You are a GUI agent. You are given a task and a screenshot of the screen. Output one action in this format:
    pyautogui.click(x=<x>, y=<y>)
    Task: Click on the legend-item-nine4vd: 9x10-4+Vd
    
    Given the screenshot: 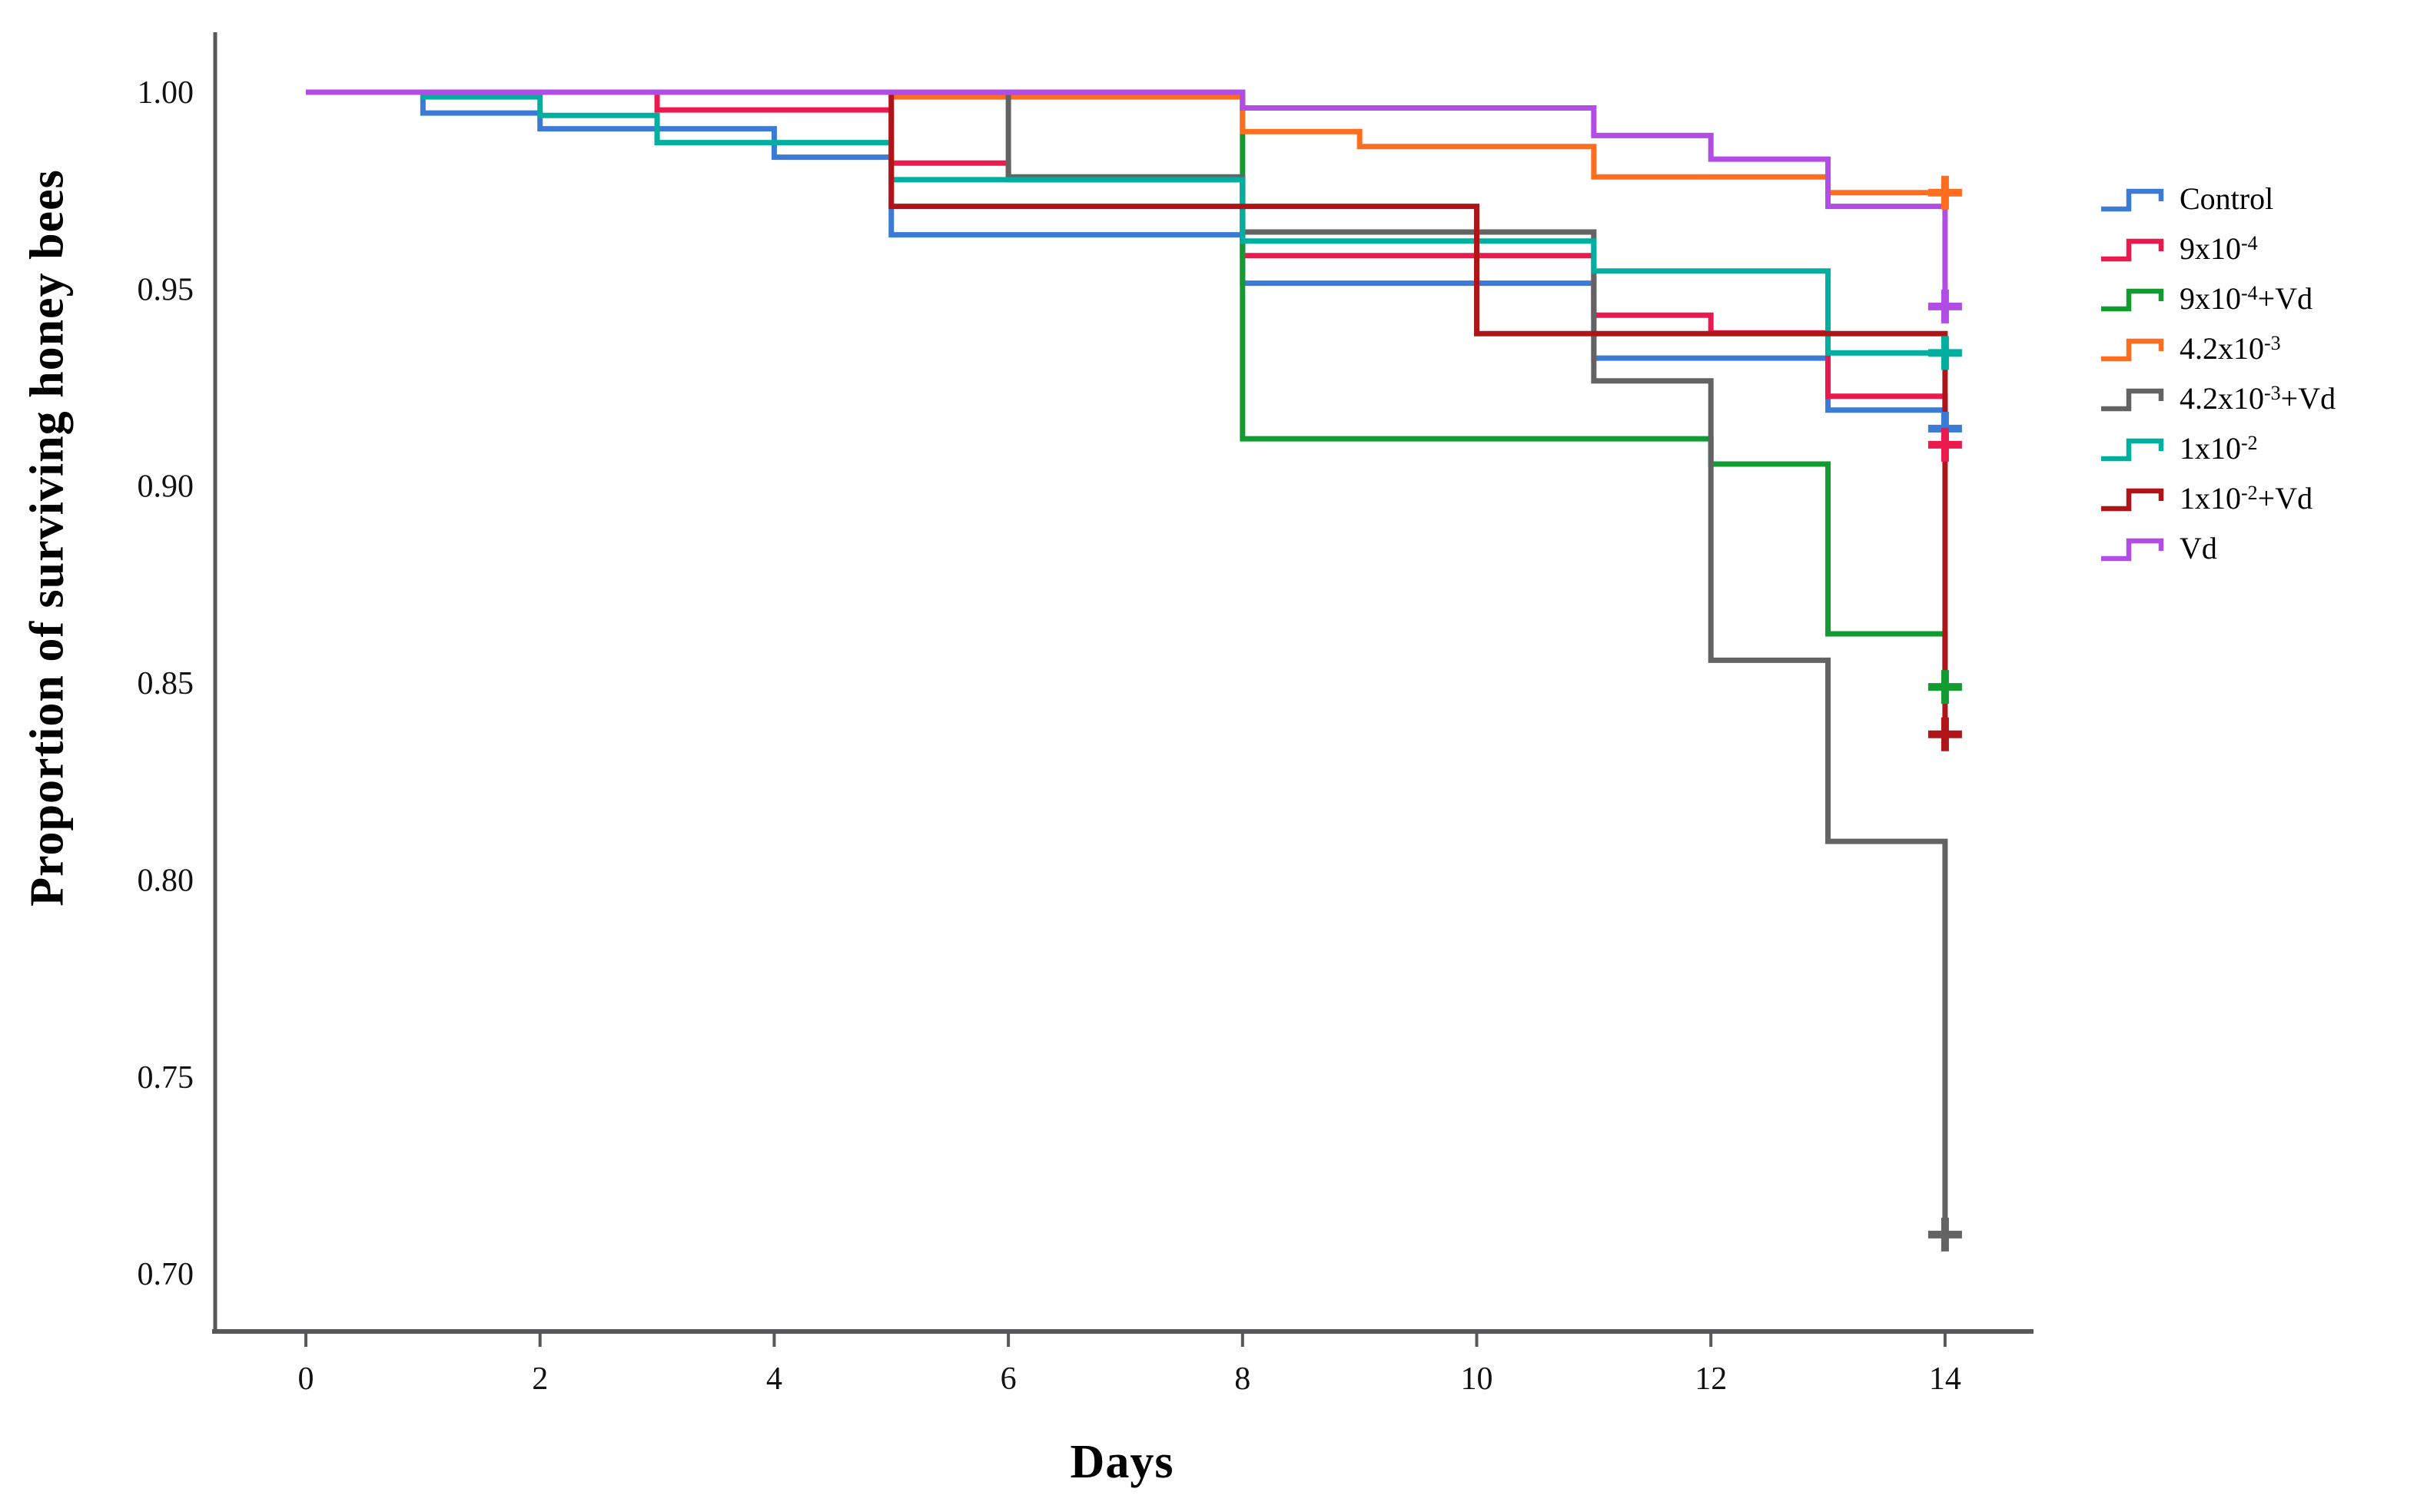 What is the action you would take?
    pyautogui.click(x=2218, y=298)
    